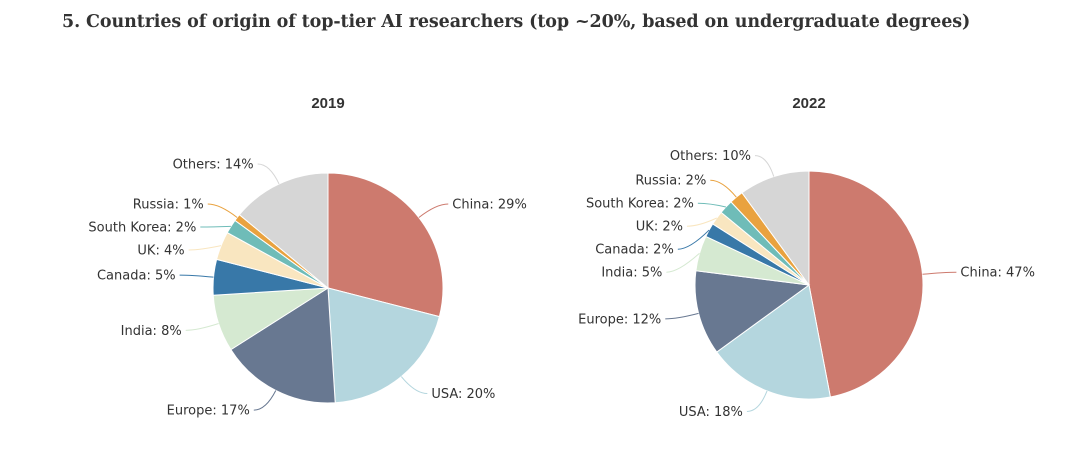 Image resolution: width=1080 pixels, height=462 pixels. Describe the element at coordinates (414, 385) in the screenshot. I see `connector-usa-2019` at that location.